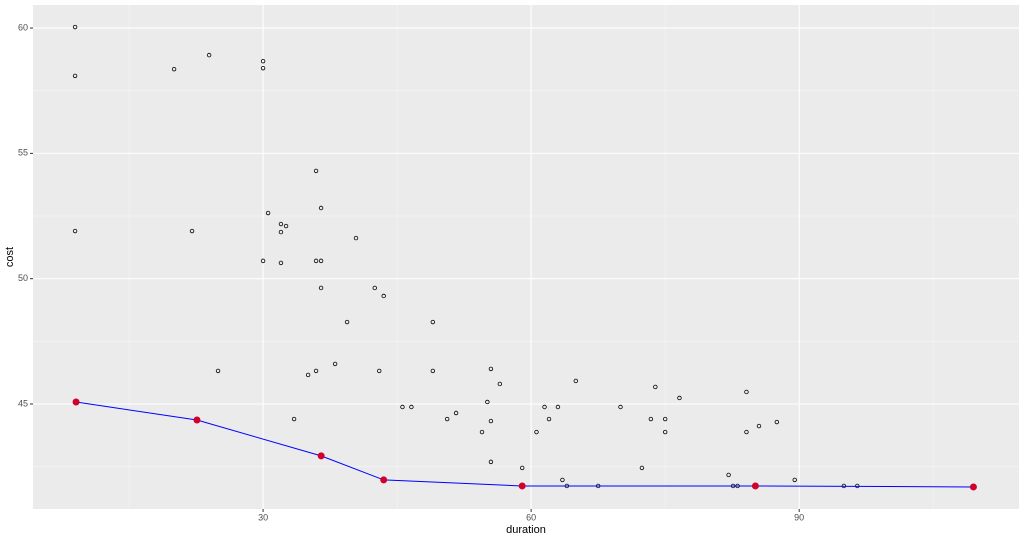 This screenshot has width=1024, height=539. I want to click on y-tick-label: 55, so click(23, 153).